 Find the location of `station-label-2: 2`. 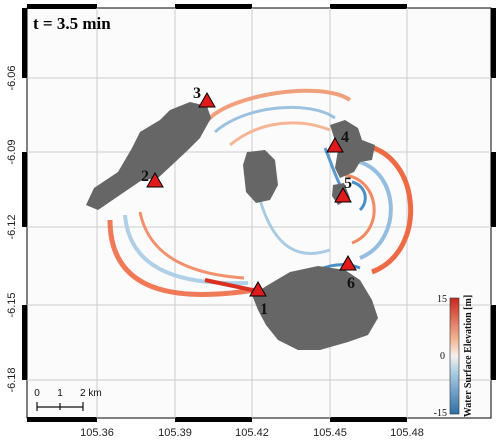

station-label-2: 2 is located at coordinates (145, 176).